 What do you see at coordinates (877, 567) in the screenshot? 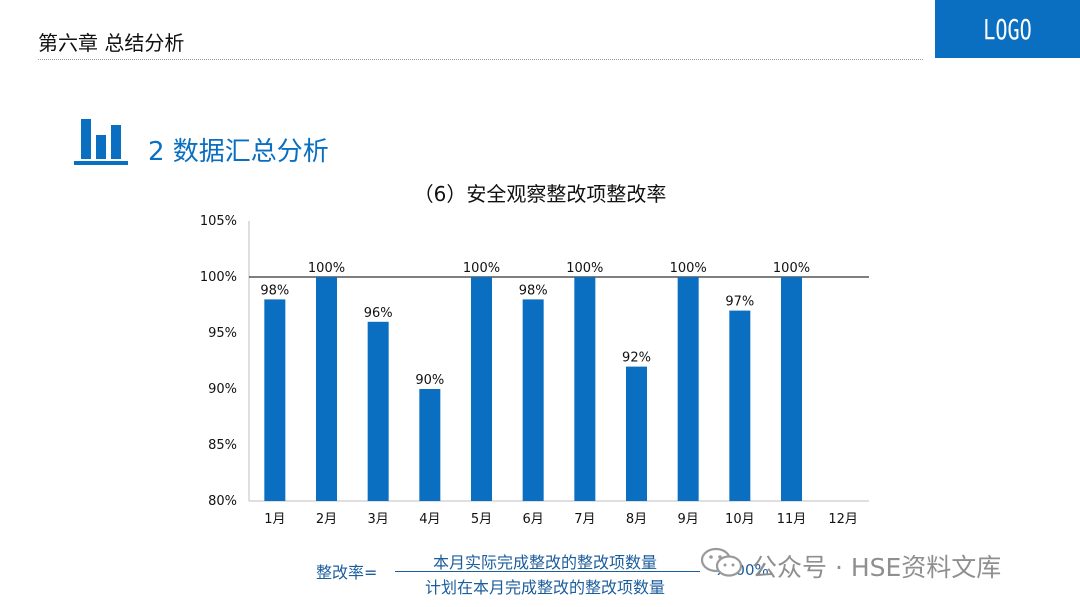
I see `watermark-text: 公众号 · HSE资料文库` at bounding box center [877, 567].